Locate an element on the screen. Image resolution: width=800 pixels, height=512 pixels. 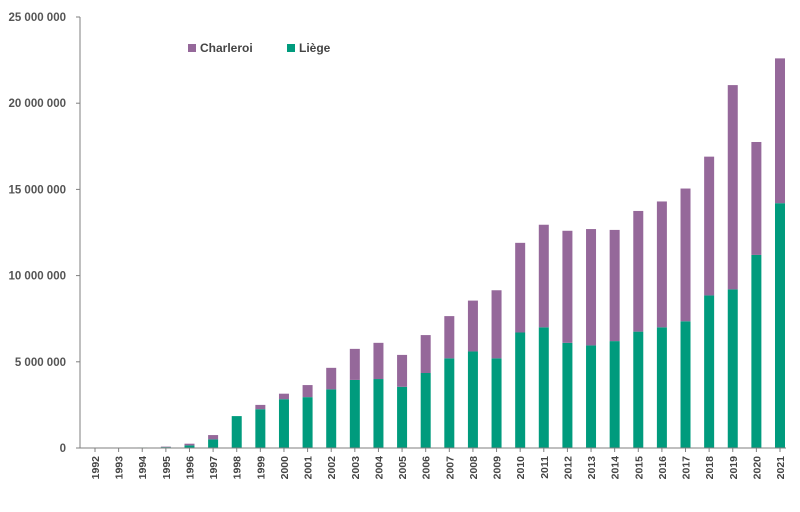
x-tick-label: 1993 is located at coordinates (120, 468).